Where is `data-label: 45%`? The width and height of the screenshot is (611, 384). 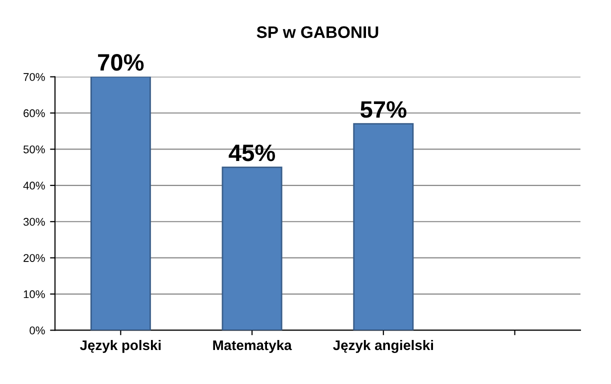
data-label: 45% is located at coordinates (252, 153).